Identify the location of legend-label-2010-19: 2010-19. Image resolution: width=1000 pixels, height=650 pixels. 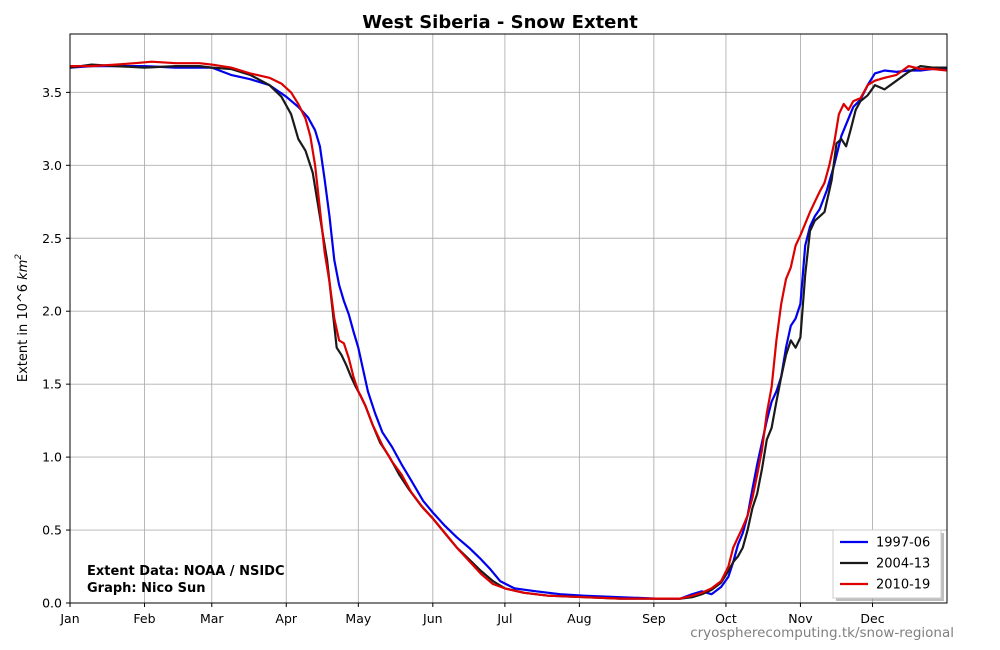
(903, 585).